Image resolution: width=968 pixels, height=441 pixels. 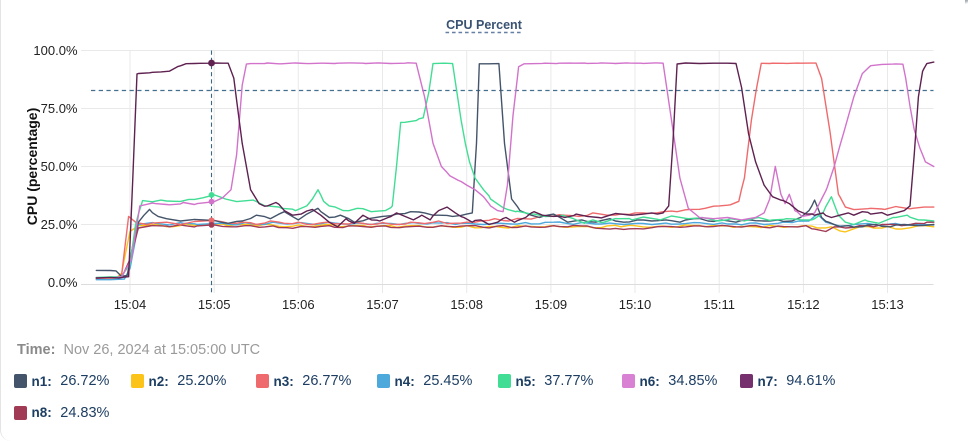 What do you see at coordinates (803, 304) in the screenshot?
I see `svg-text: 15:12` at bounding box center [803, 304].